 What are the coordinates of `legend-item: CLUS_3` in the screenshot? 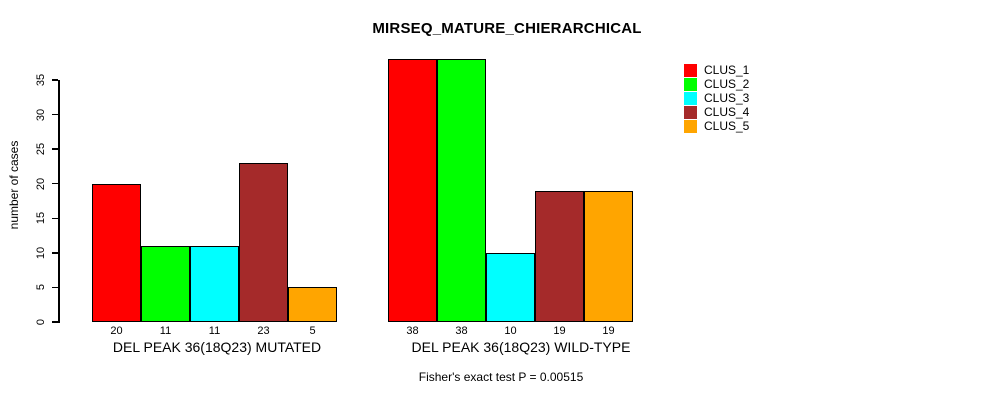 It's located at (716, 98).